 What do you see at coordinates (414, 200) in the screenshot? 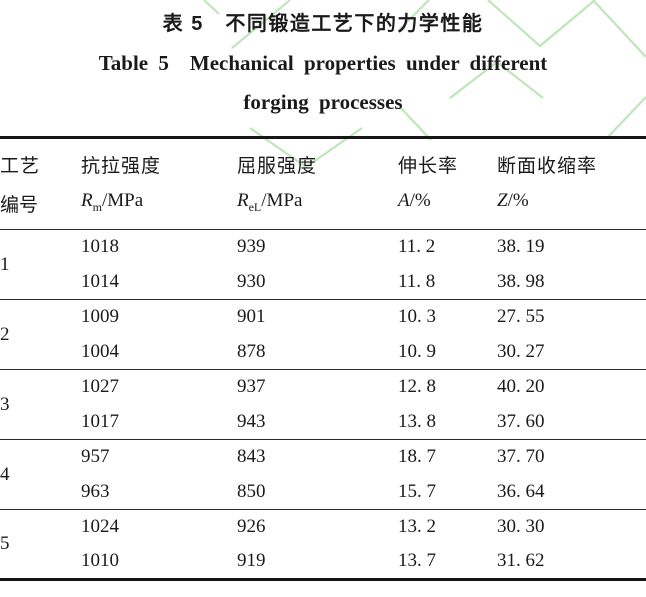
I see `col-header-symbol: A/%` at bounding box center [414, 200].